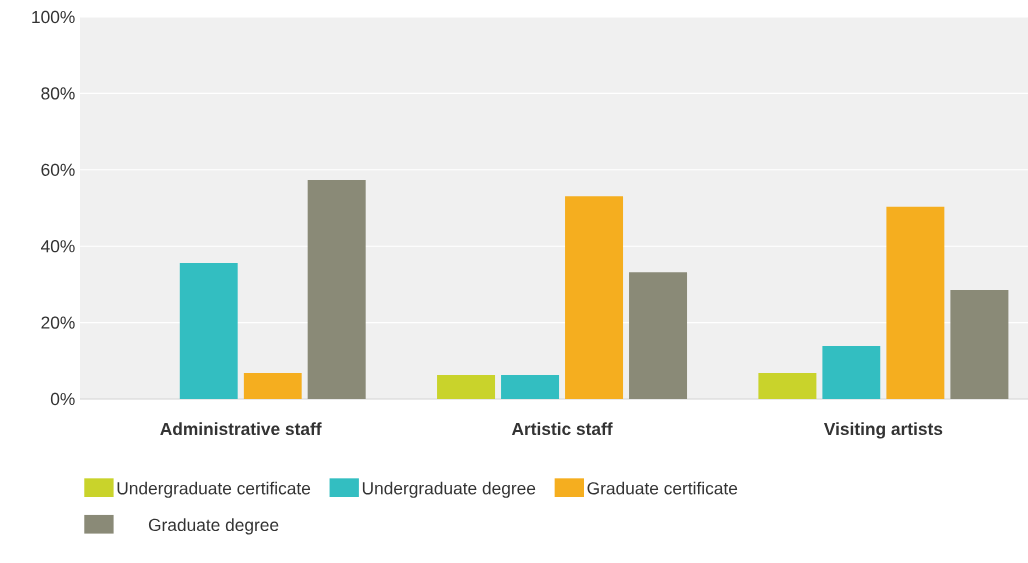 This screenshot has height=563, width=1028. What do you see at coordinates (58, 246) in the screenshot?
I see `y-tick-label: 40%` at bounding box center [58, 246].